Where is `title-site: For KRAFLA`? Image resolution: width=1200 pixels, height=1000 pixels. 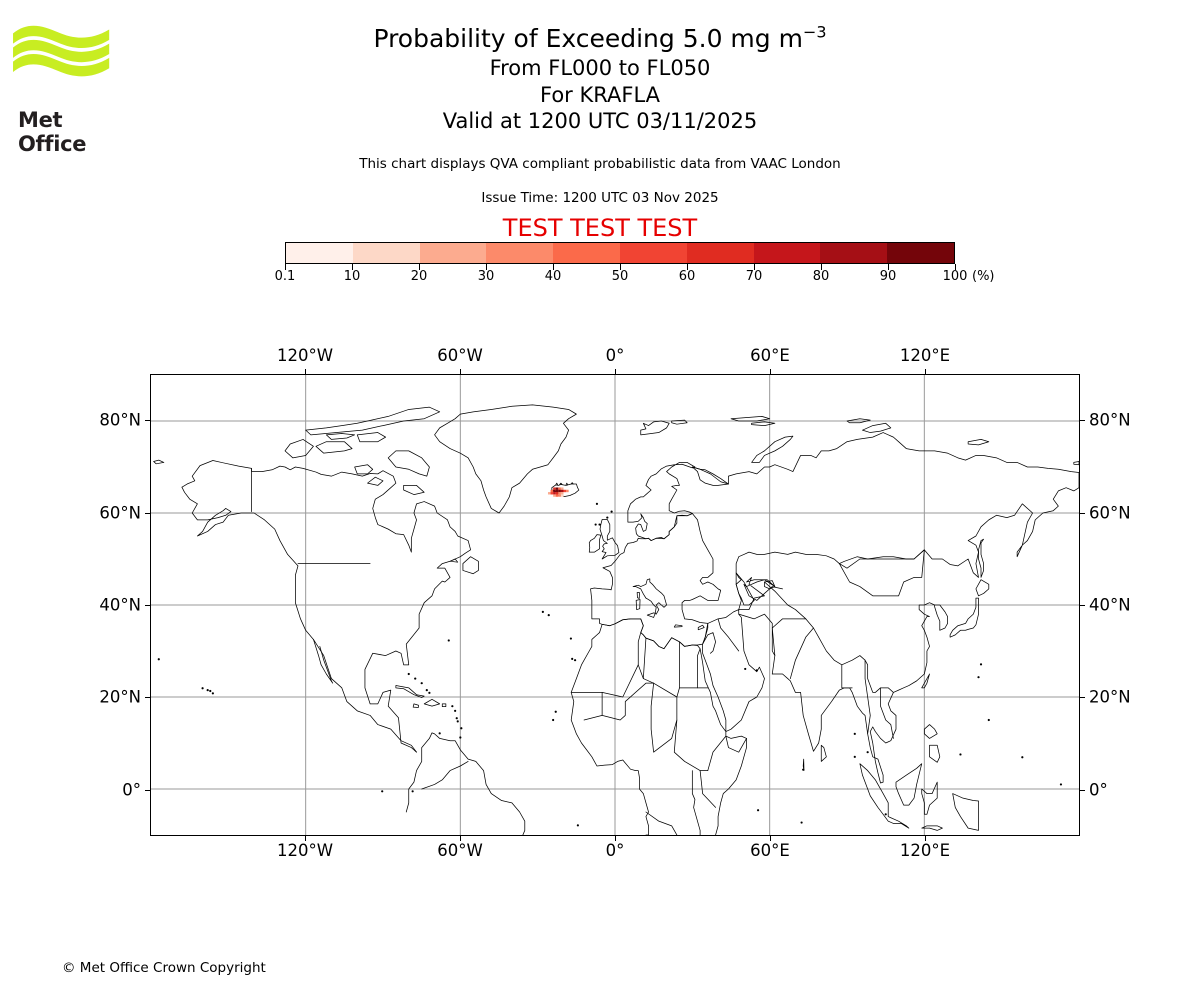
title-site: For KRAFLA is located at coordinates (600, 94).